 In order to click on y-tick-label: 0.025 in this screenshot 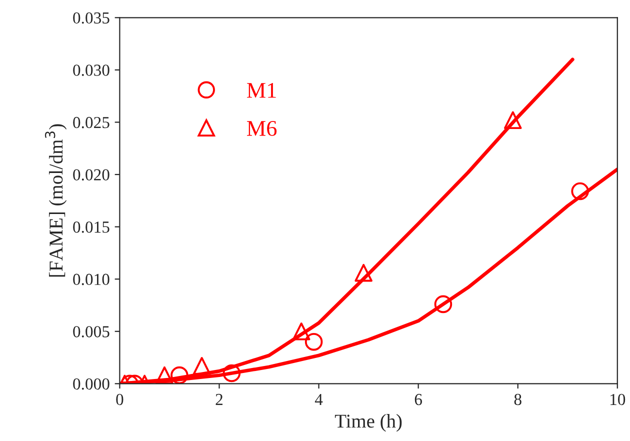, I will do `click(91, 122)`.